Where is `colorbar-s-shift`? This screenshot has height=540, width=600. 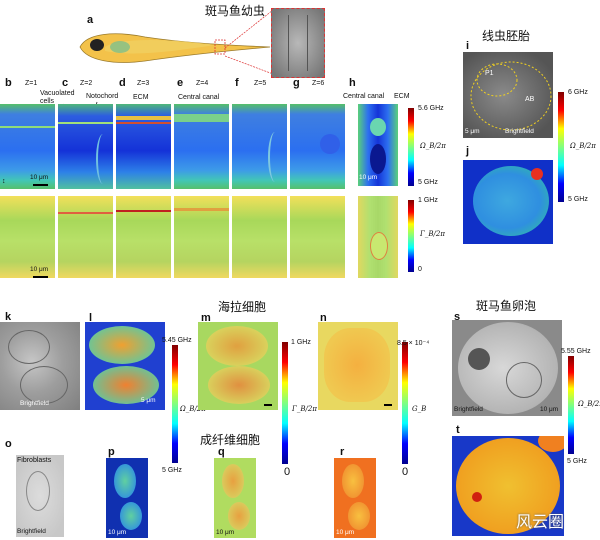 colorbar-s-shift is located at coordinates (571, 405).